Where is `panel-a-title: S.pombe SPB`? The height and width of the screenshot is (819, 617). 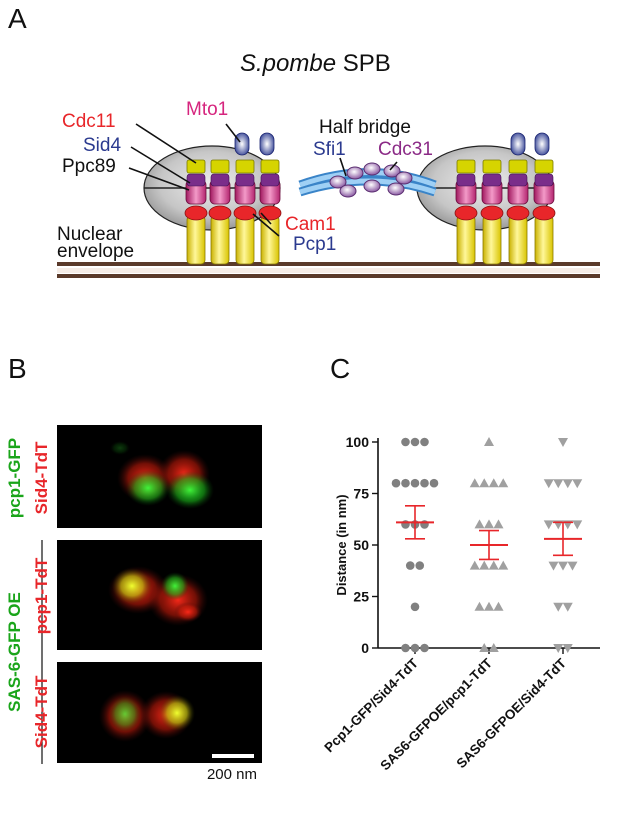
panel-a-title: S.pombe SPB is located at coordinates (315, 63).